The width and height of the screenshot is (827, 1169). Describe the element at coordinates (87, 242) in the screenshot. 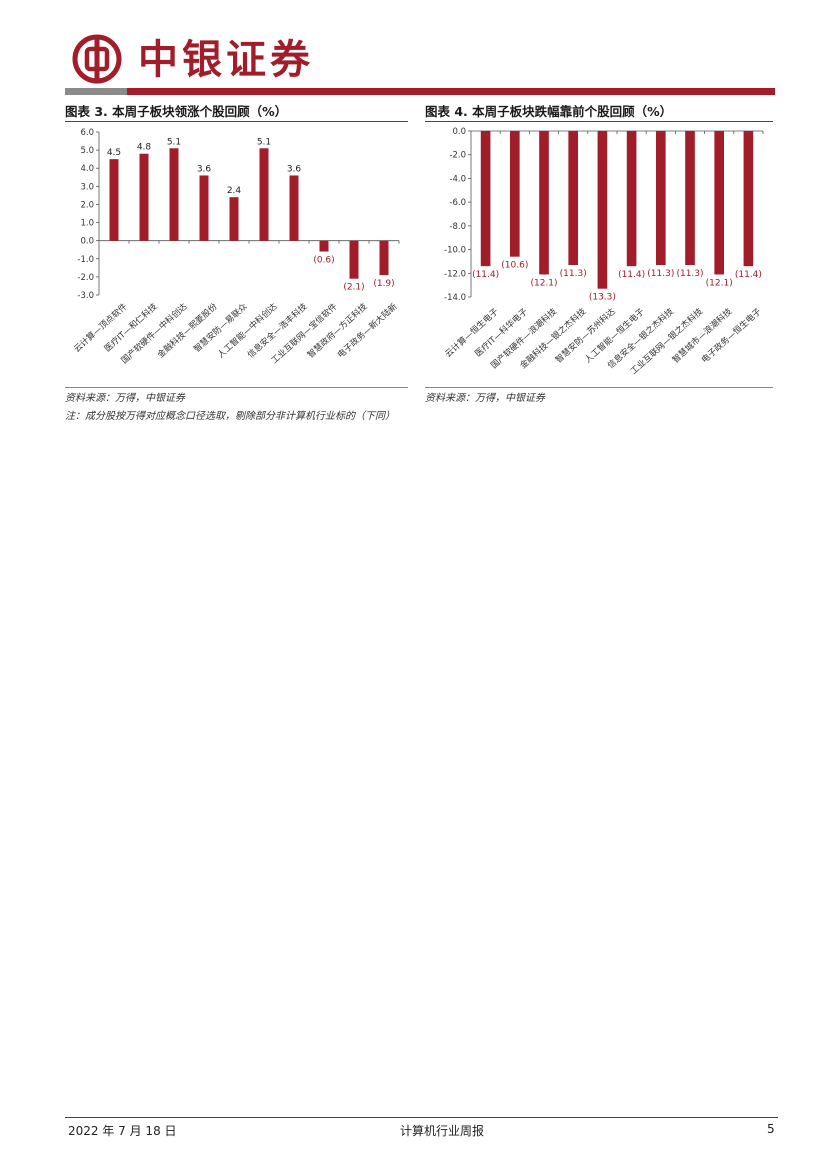

I see `gainers-y-tick-label: 0.0` at that location.